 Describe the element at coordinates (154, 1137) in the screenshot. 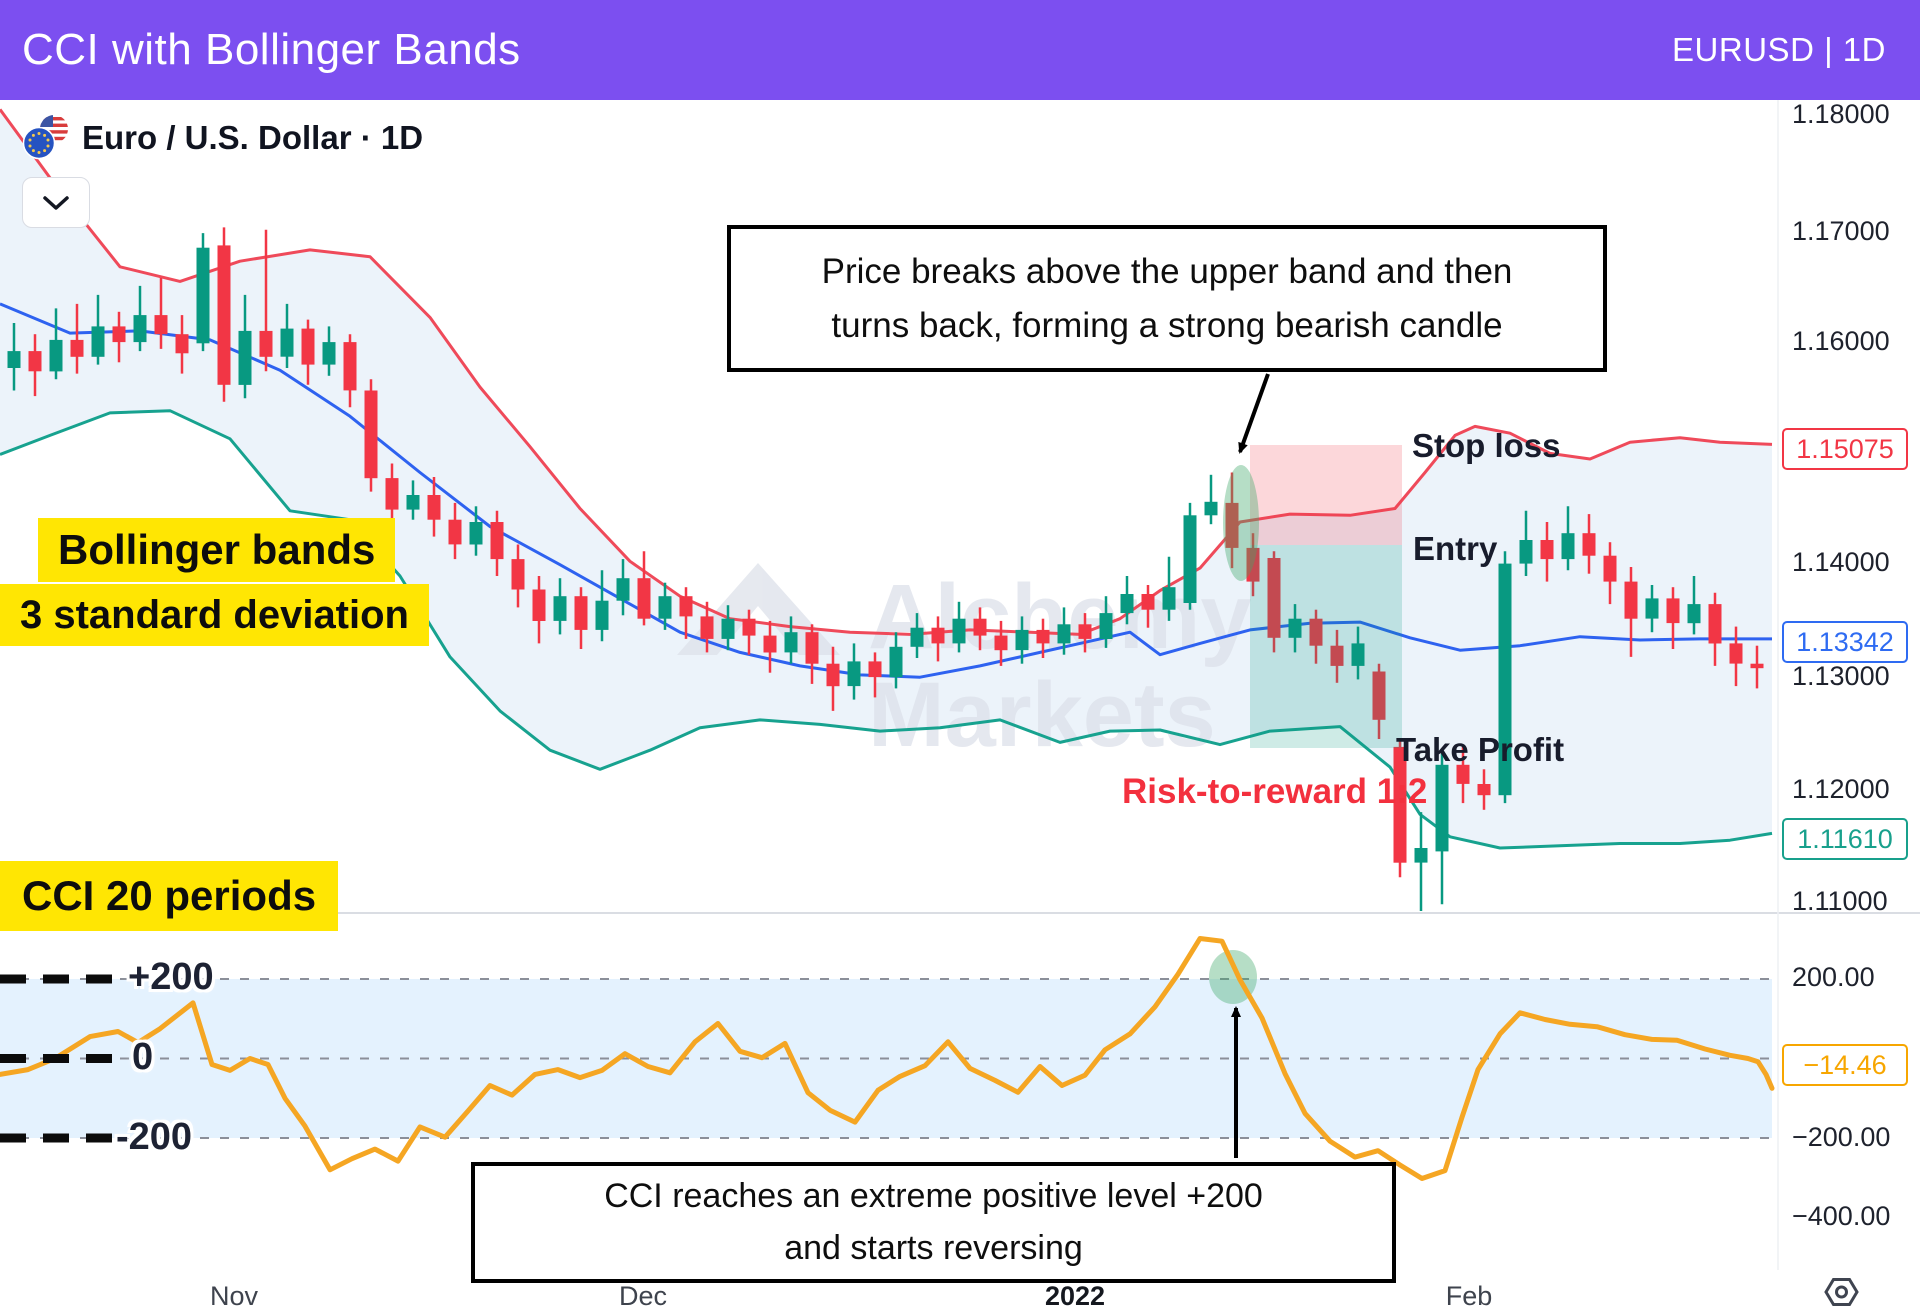

I see `cci-minus200-label: -200` at that location.